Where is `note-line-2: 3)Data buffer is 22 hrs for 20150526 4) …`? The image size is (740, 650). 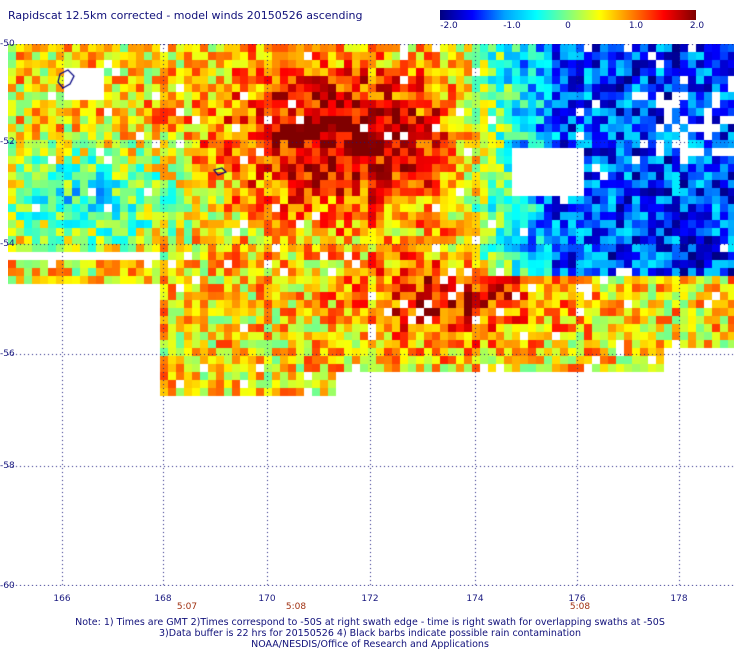
note-line-2: 3)Data buffer is 22 hrs for 20150526 4) … is located at coordinates (370, 633).